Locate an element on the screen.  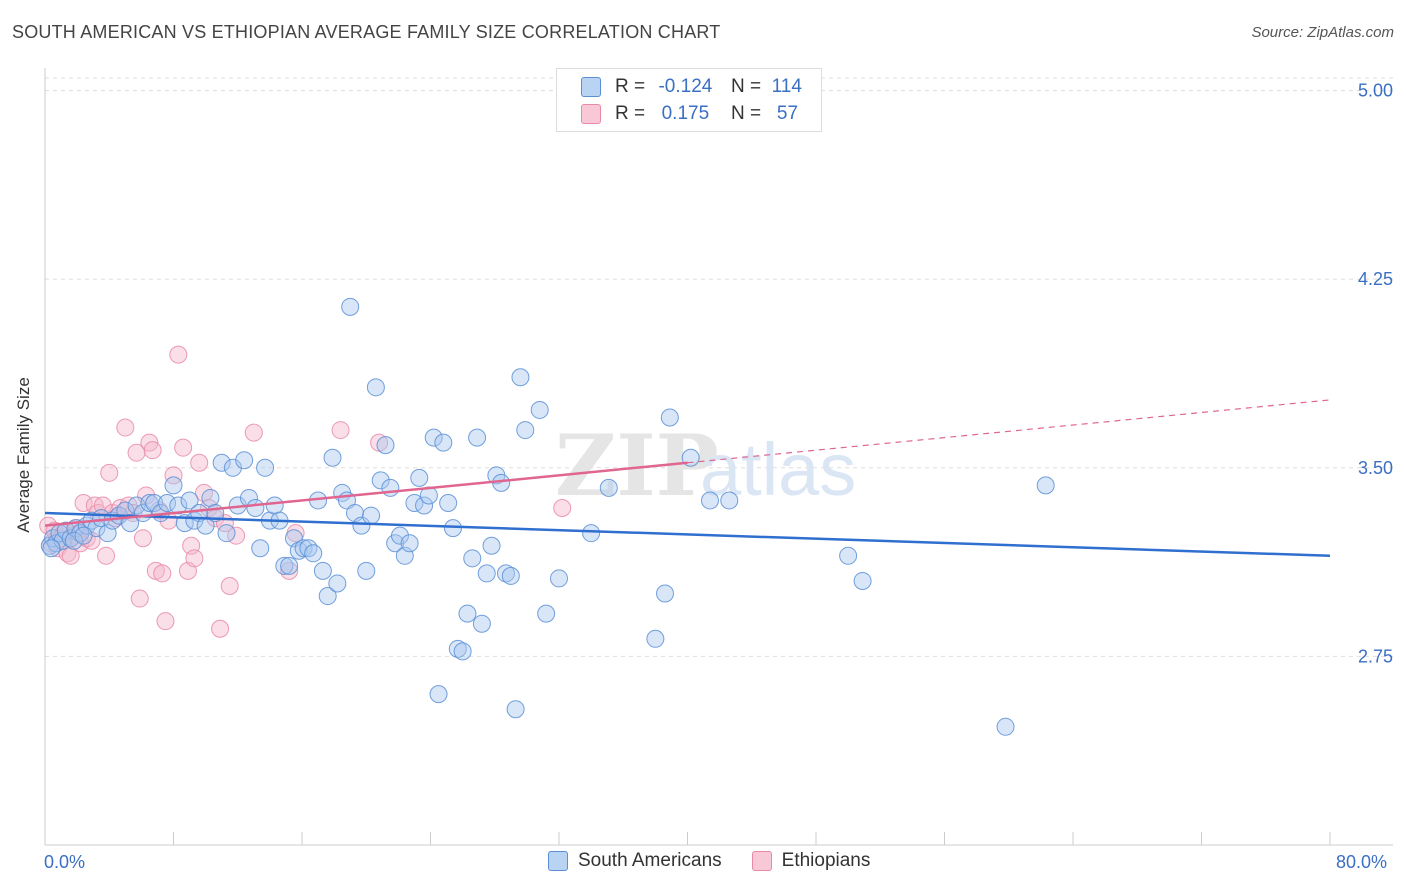
y-tick-label: 4.25 is located at coordinates (1375, 279).